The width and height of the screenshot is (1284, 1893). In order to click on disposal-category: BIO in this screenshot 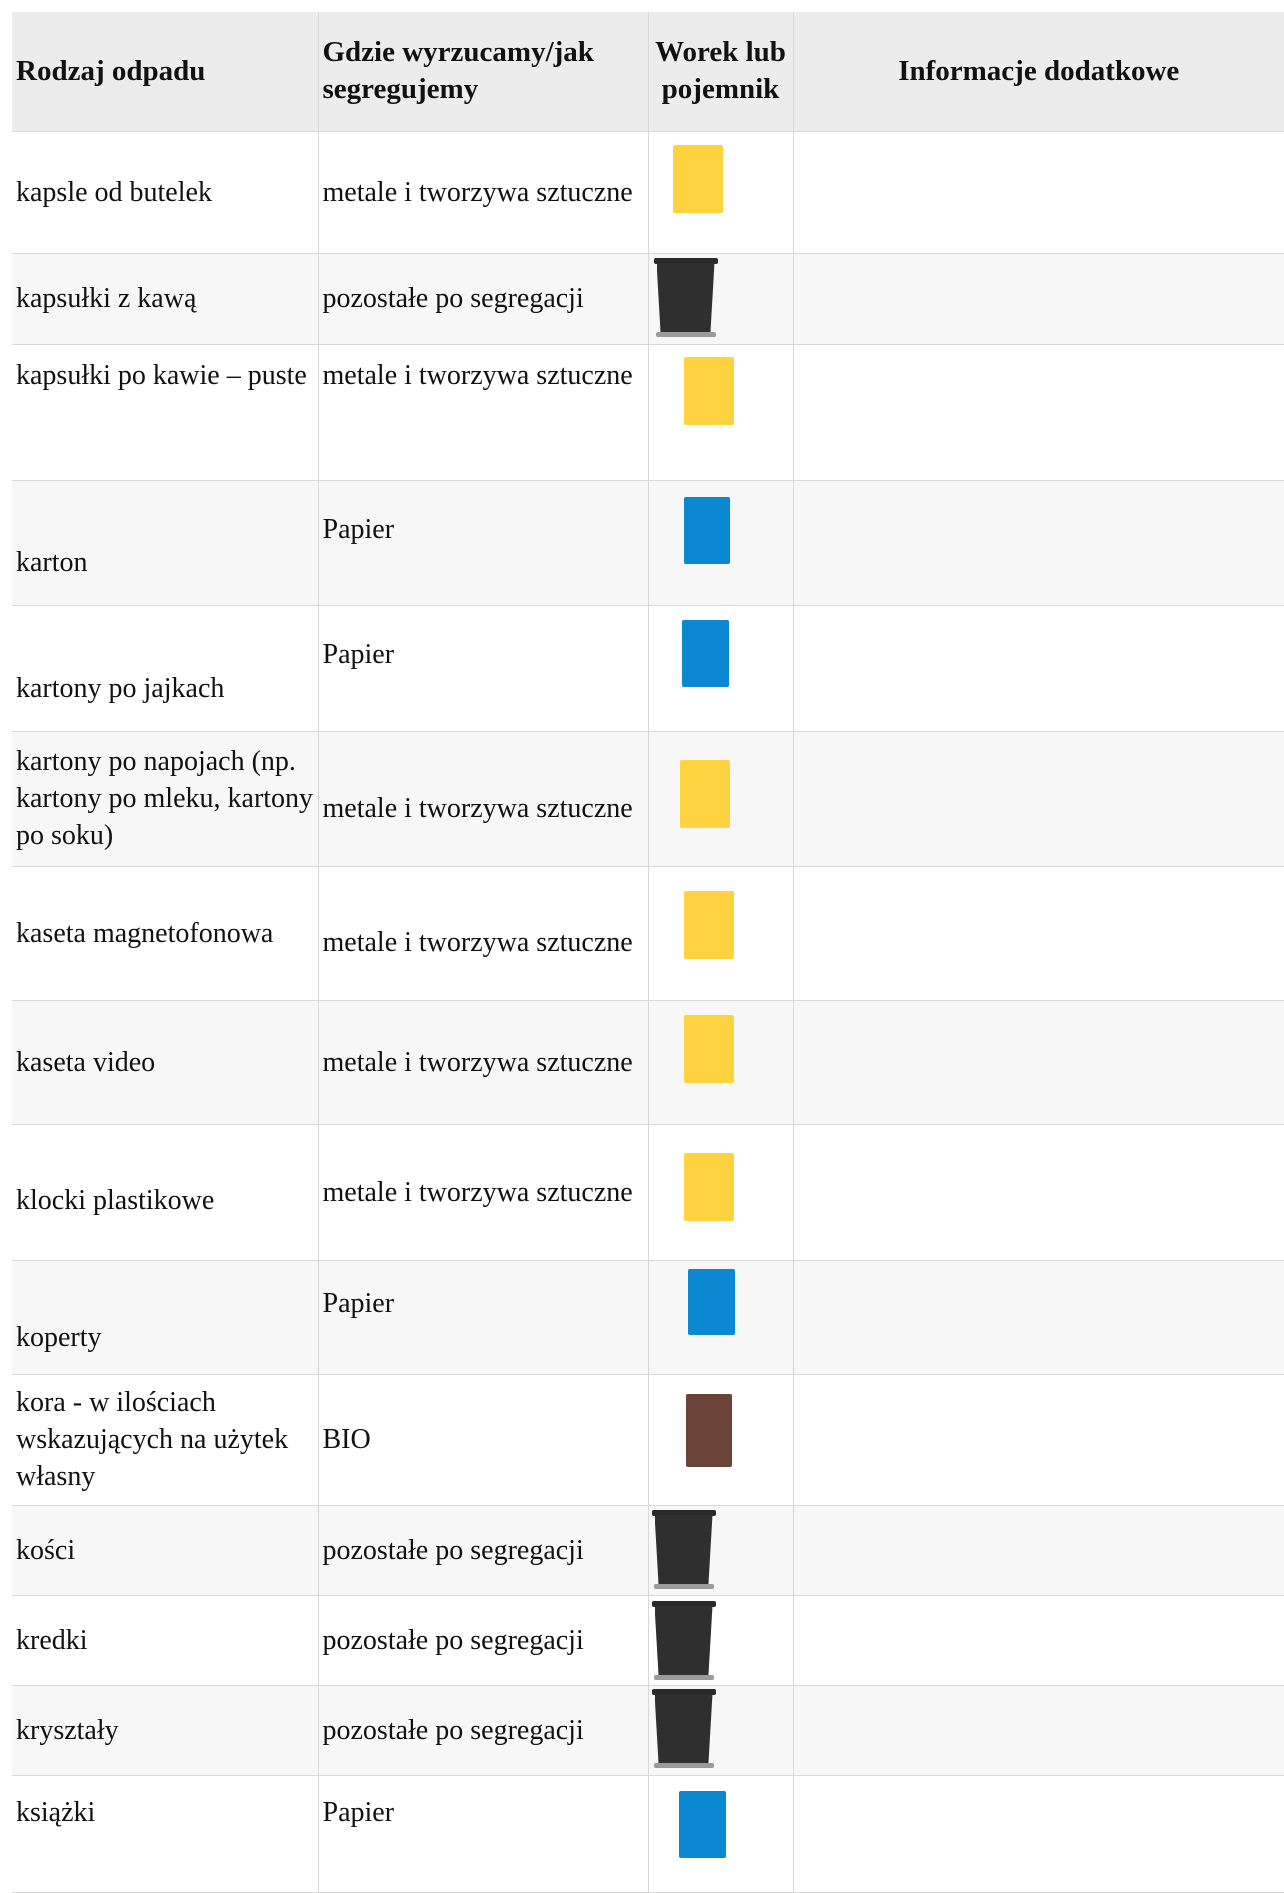, I will do `click(482, 1440)`.